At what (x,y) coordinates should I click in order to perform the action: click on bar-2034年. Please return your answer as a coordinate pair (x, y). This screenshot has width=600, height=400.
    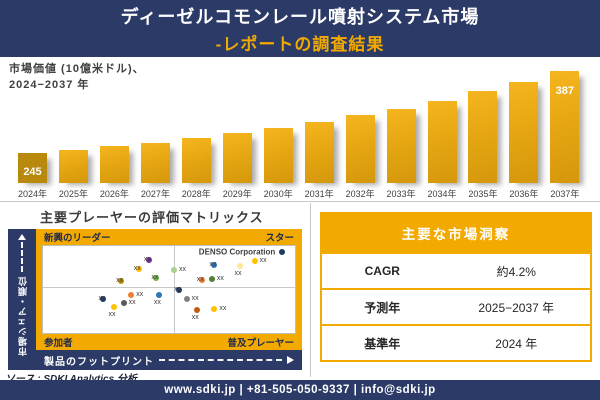
    Looking at the image, I should click on (442, 141).